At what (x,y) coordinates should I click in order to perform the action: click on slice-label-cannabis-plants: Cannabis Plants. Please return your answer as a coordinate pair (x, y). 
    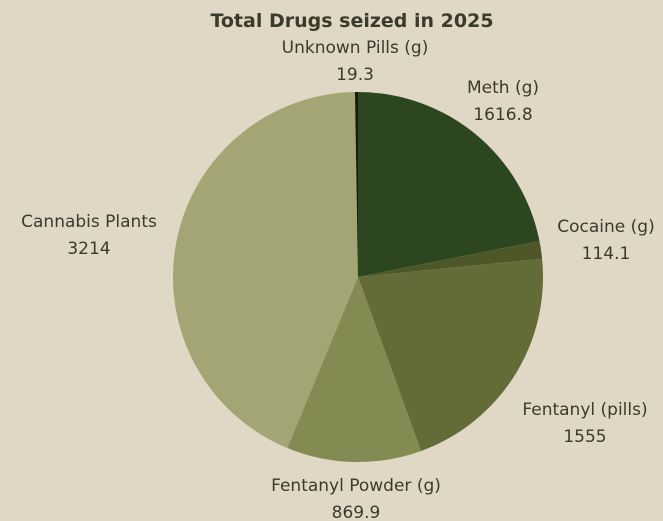
    Looking at the image, I should click on (89, 222).